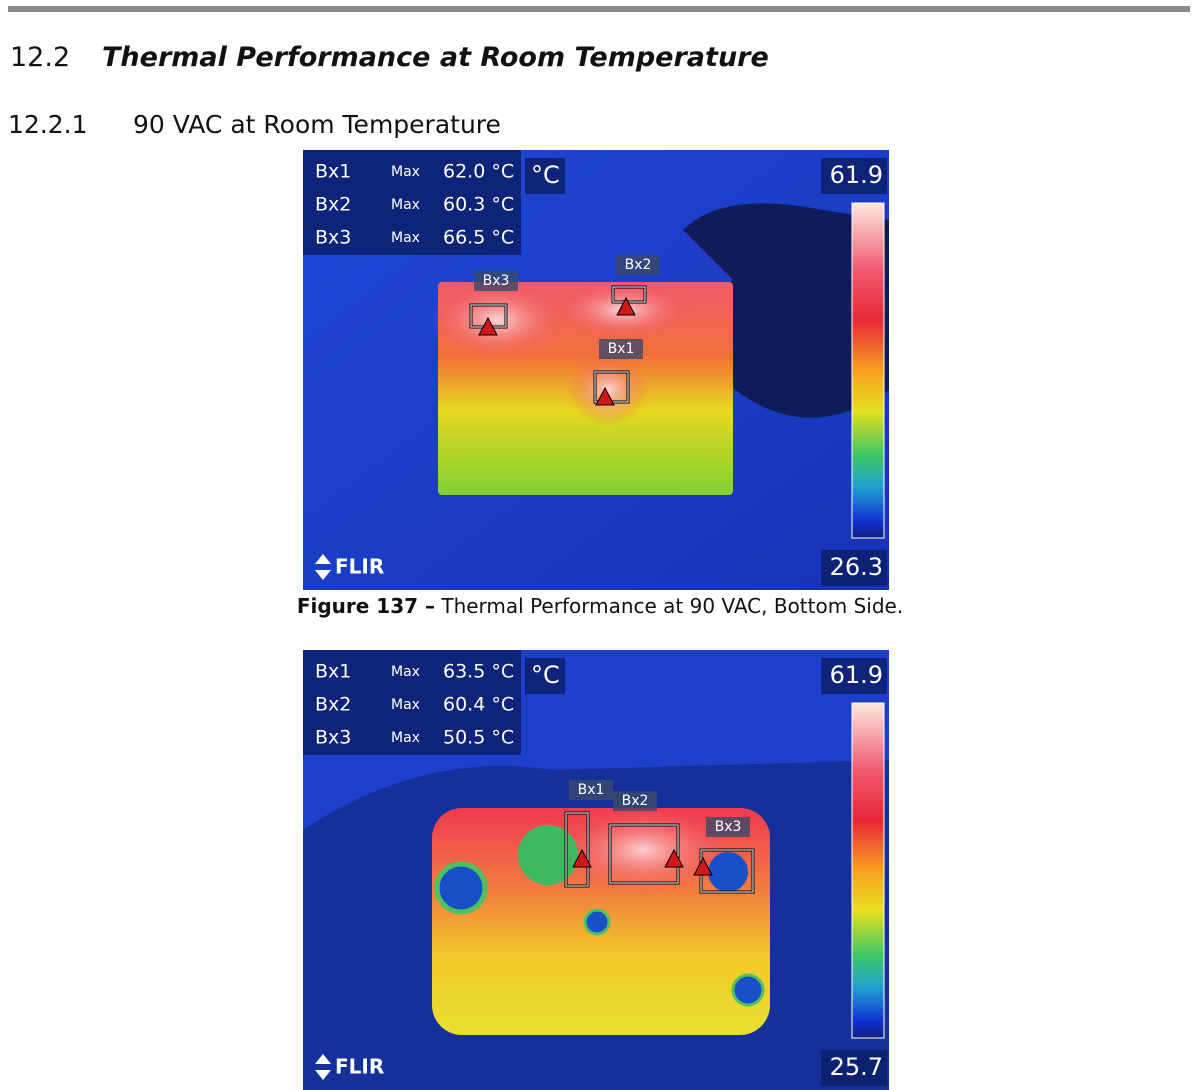 The height and width of the screenshot is (1090, 1200). Describe the element at coordinates (435, 57) in the screenshot. I see `section-title: Thermal Performance at Room Temperature` at that location.